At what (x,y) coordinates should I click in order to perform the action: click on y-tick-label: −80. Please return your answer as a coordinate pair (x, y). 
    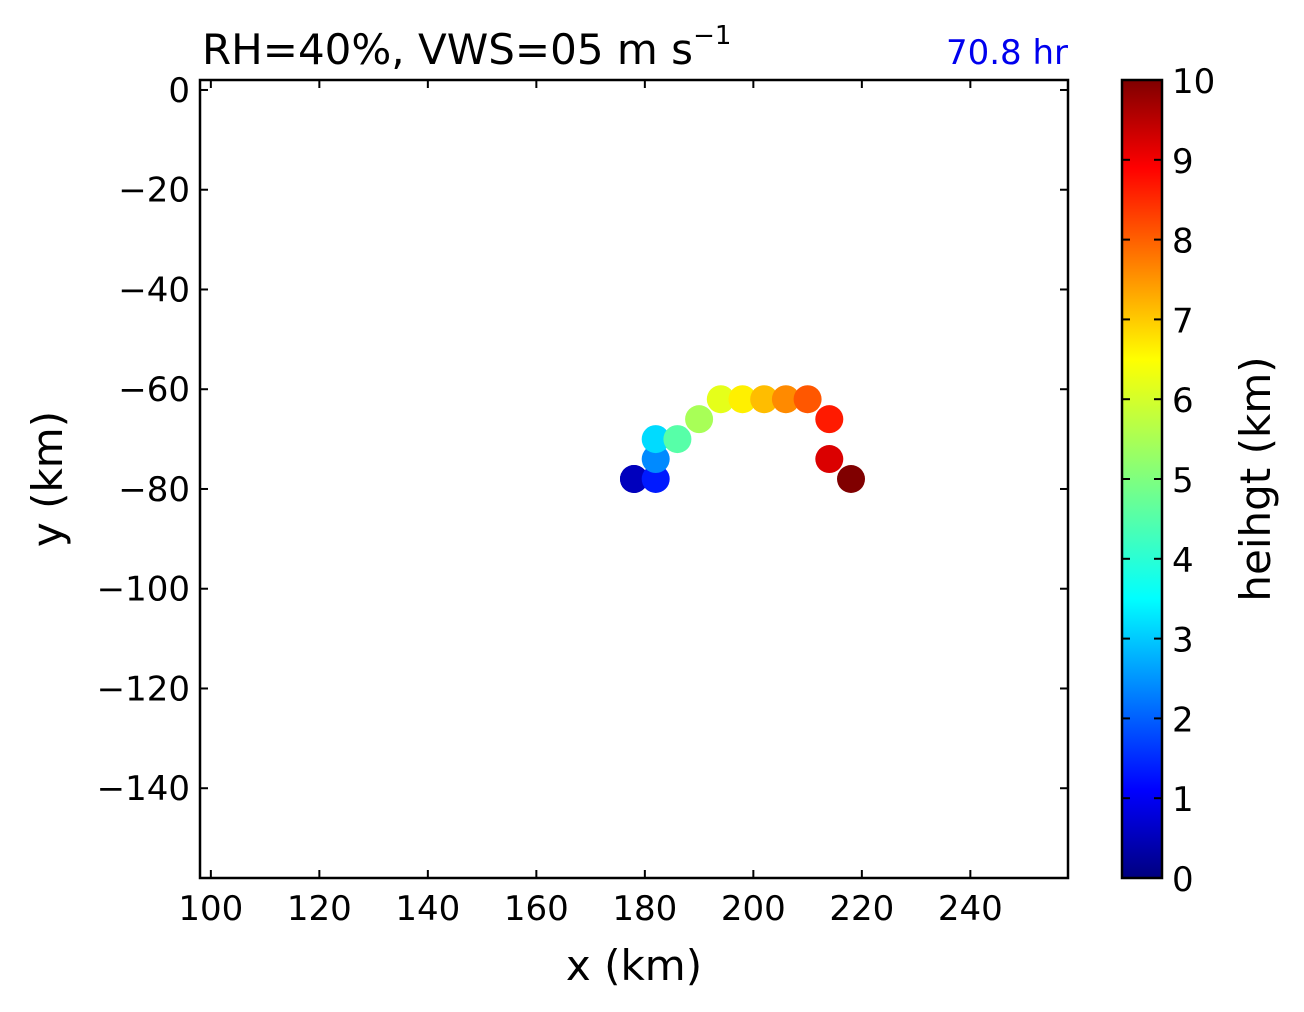
    Looking at the image, I should click on (154, 490).